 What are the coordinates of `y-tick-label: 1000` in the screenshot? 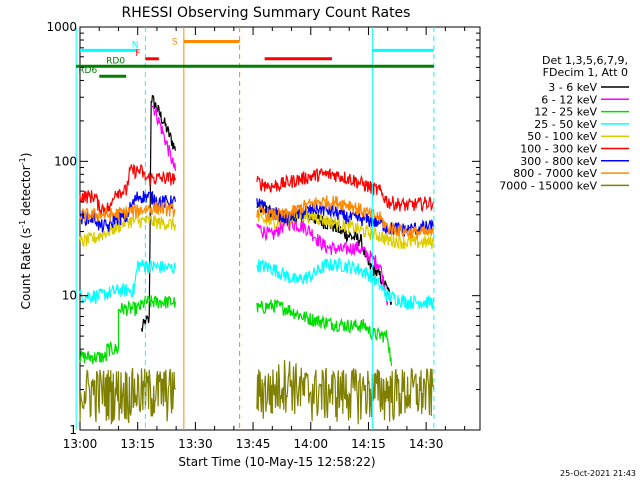 It's located at (61, 27).